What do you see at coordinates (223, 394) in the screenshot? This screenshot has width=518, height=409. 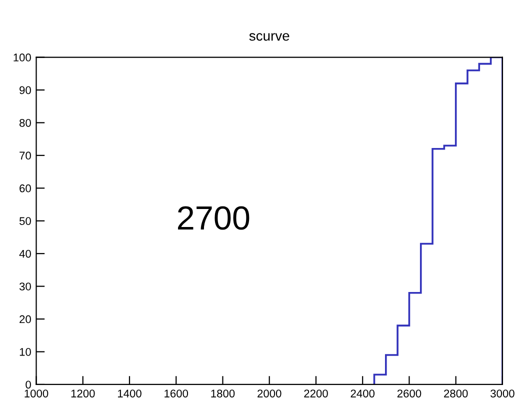 I see `x-tick-label: 1800` at bounding box center [223, 394].